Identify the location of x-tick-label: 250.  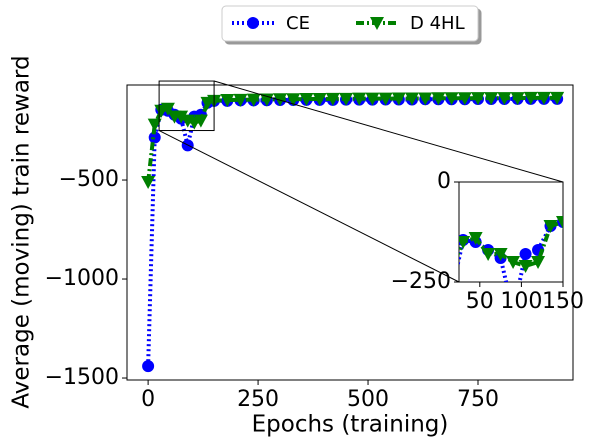
(258, 399).